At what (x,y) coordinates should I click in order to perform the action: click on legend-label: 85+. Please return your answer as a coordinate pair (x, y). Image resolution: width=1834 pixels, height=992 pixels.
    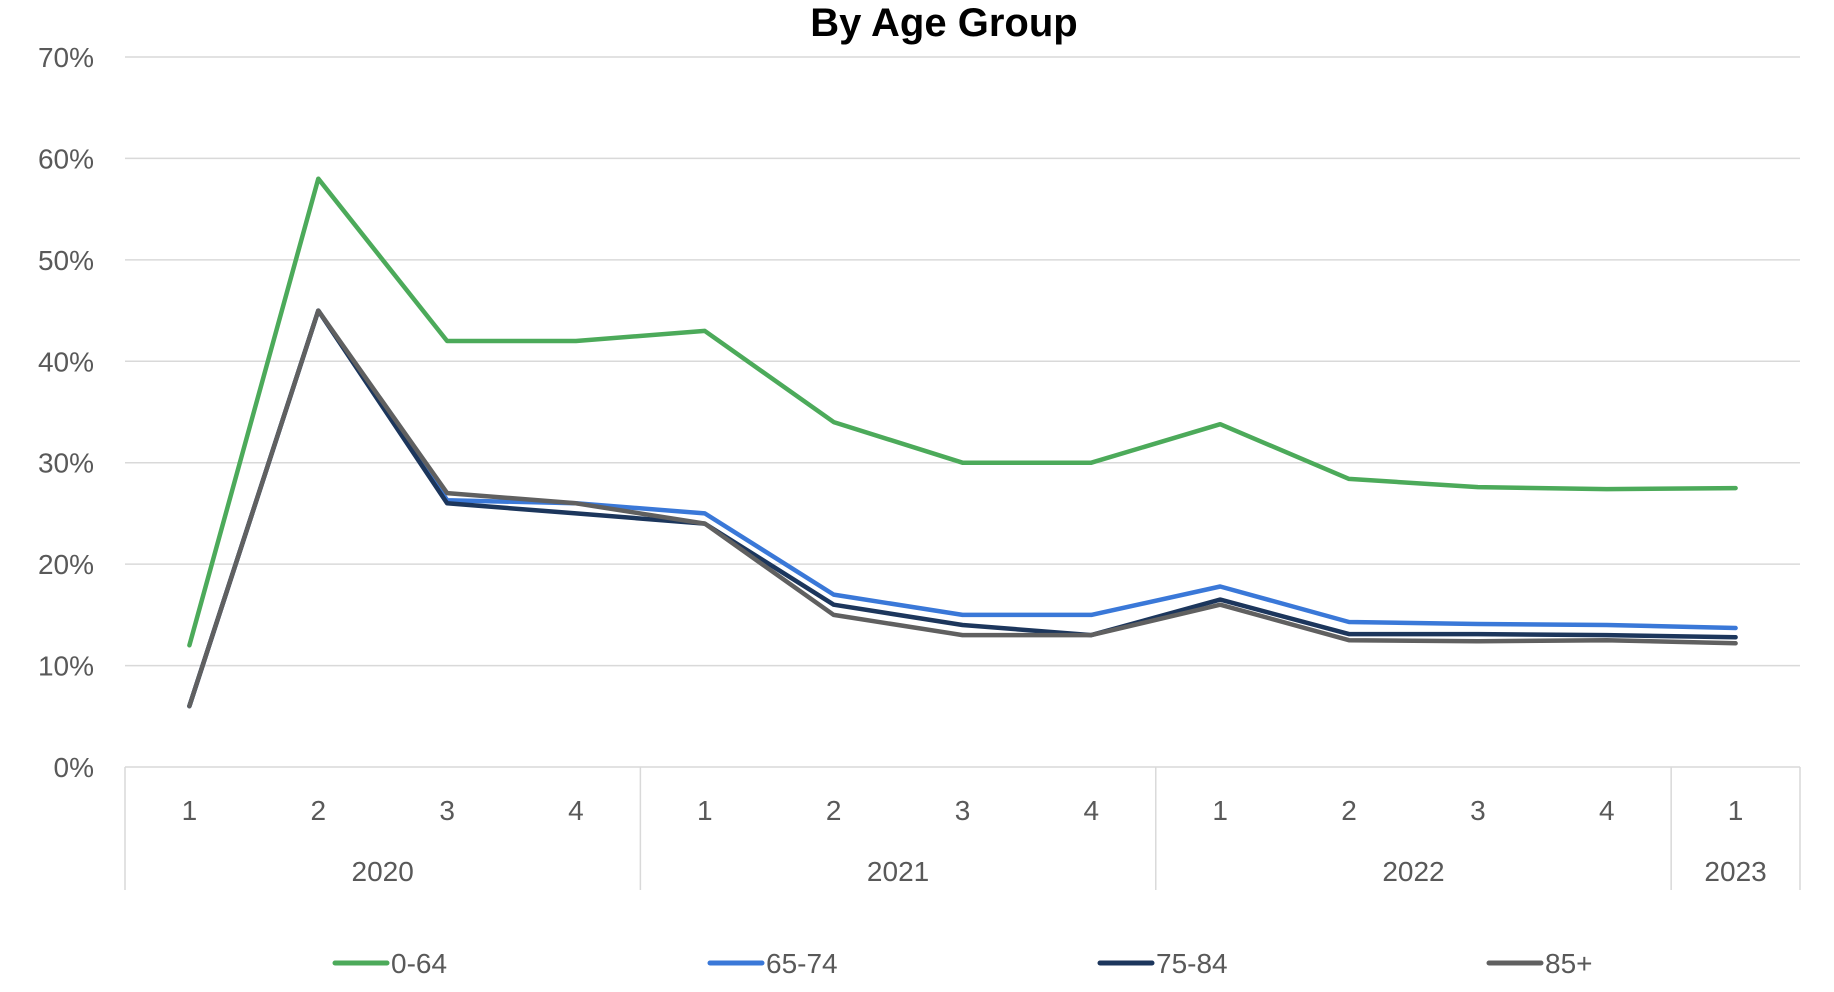
    Looking at the image, I should click on (1569, 963).